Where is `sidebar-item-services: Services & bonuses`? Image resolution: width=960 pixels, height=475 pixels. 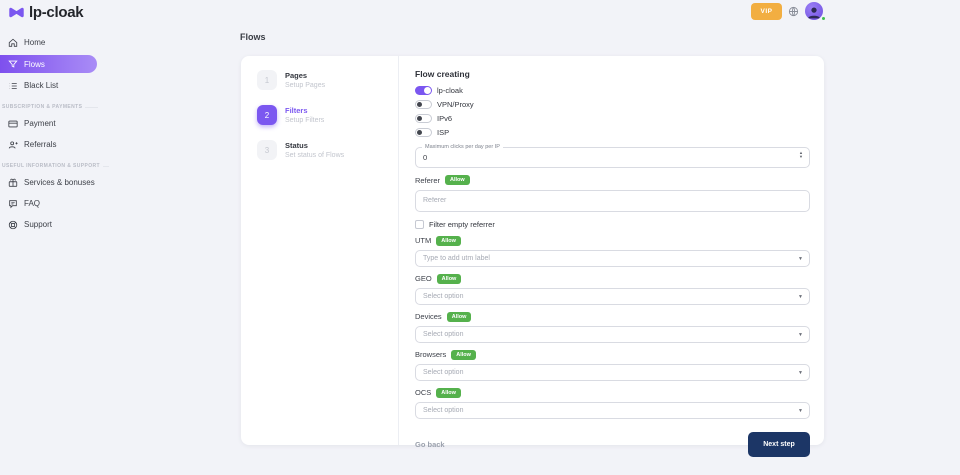
sidebar-item-services: Services & bonuses is located at coordinates (54, 182).